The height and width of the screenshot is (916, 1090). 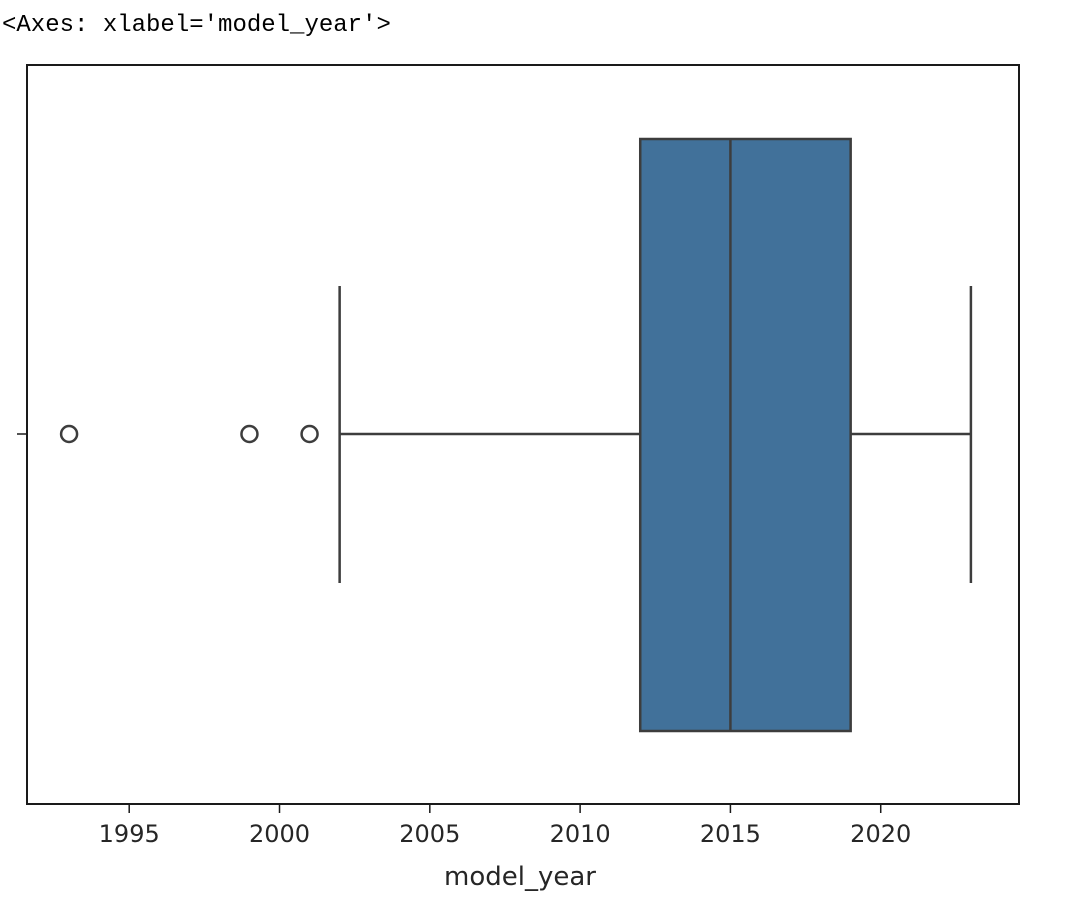 I want to click on x-tick-label-1995: 1995, so click(x=129, y=834).